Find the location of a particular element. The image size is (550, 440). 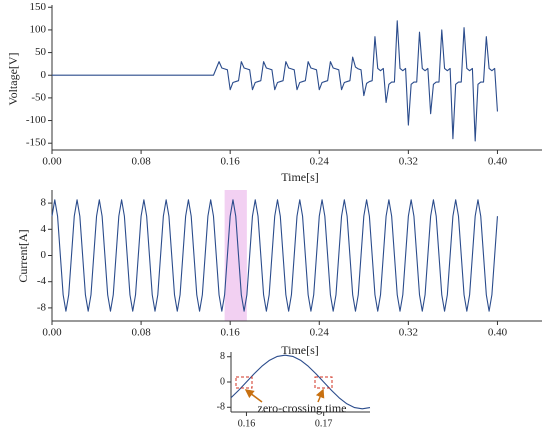

y-axis-label: Current[A] is located at coordinates (23, 255).